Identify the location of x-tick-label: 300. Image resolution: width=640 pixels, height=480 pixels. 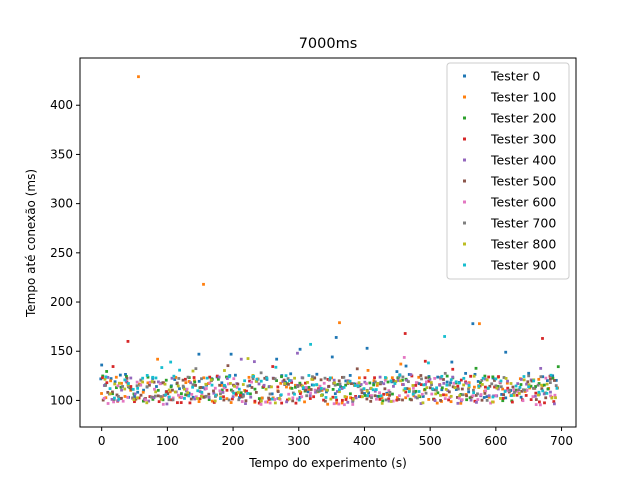
(298, 441).